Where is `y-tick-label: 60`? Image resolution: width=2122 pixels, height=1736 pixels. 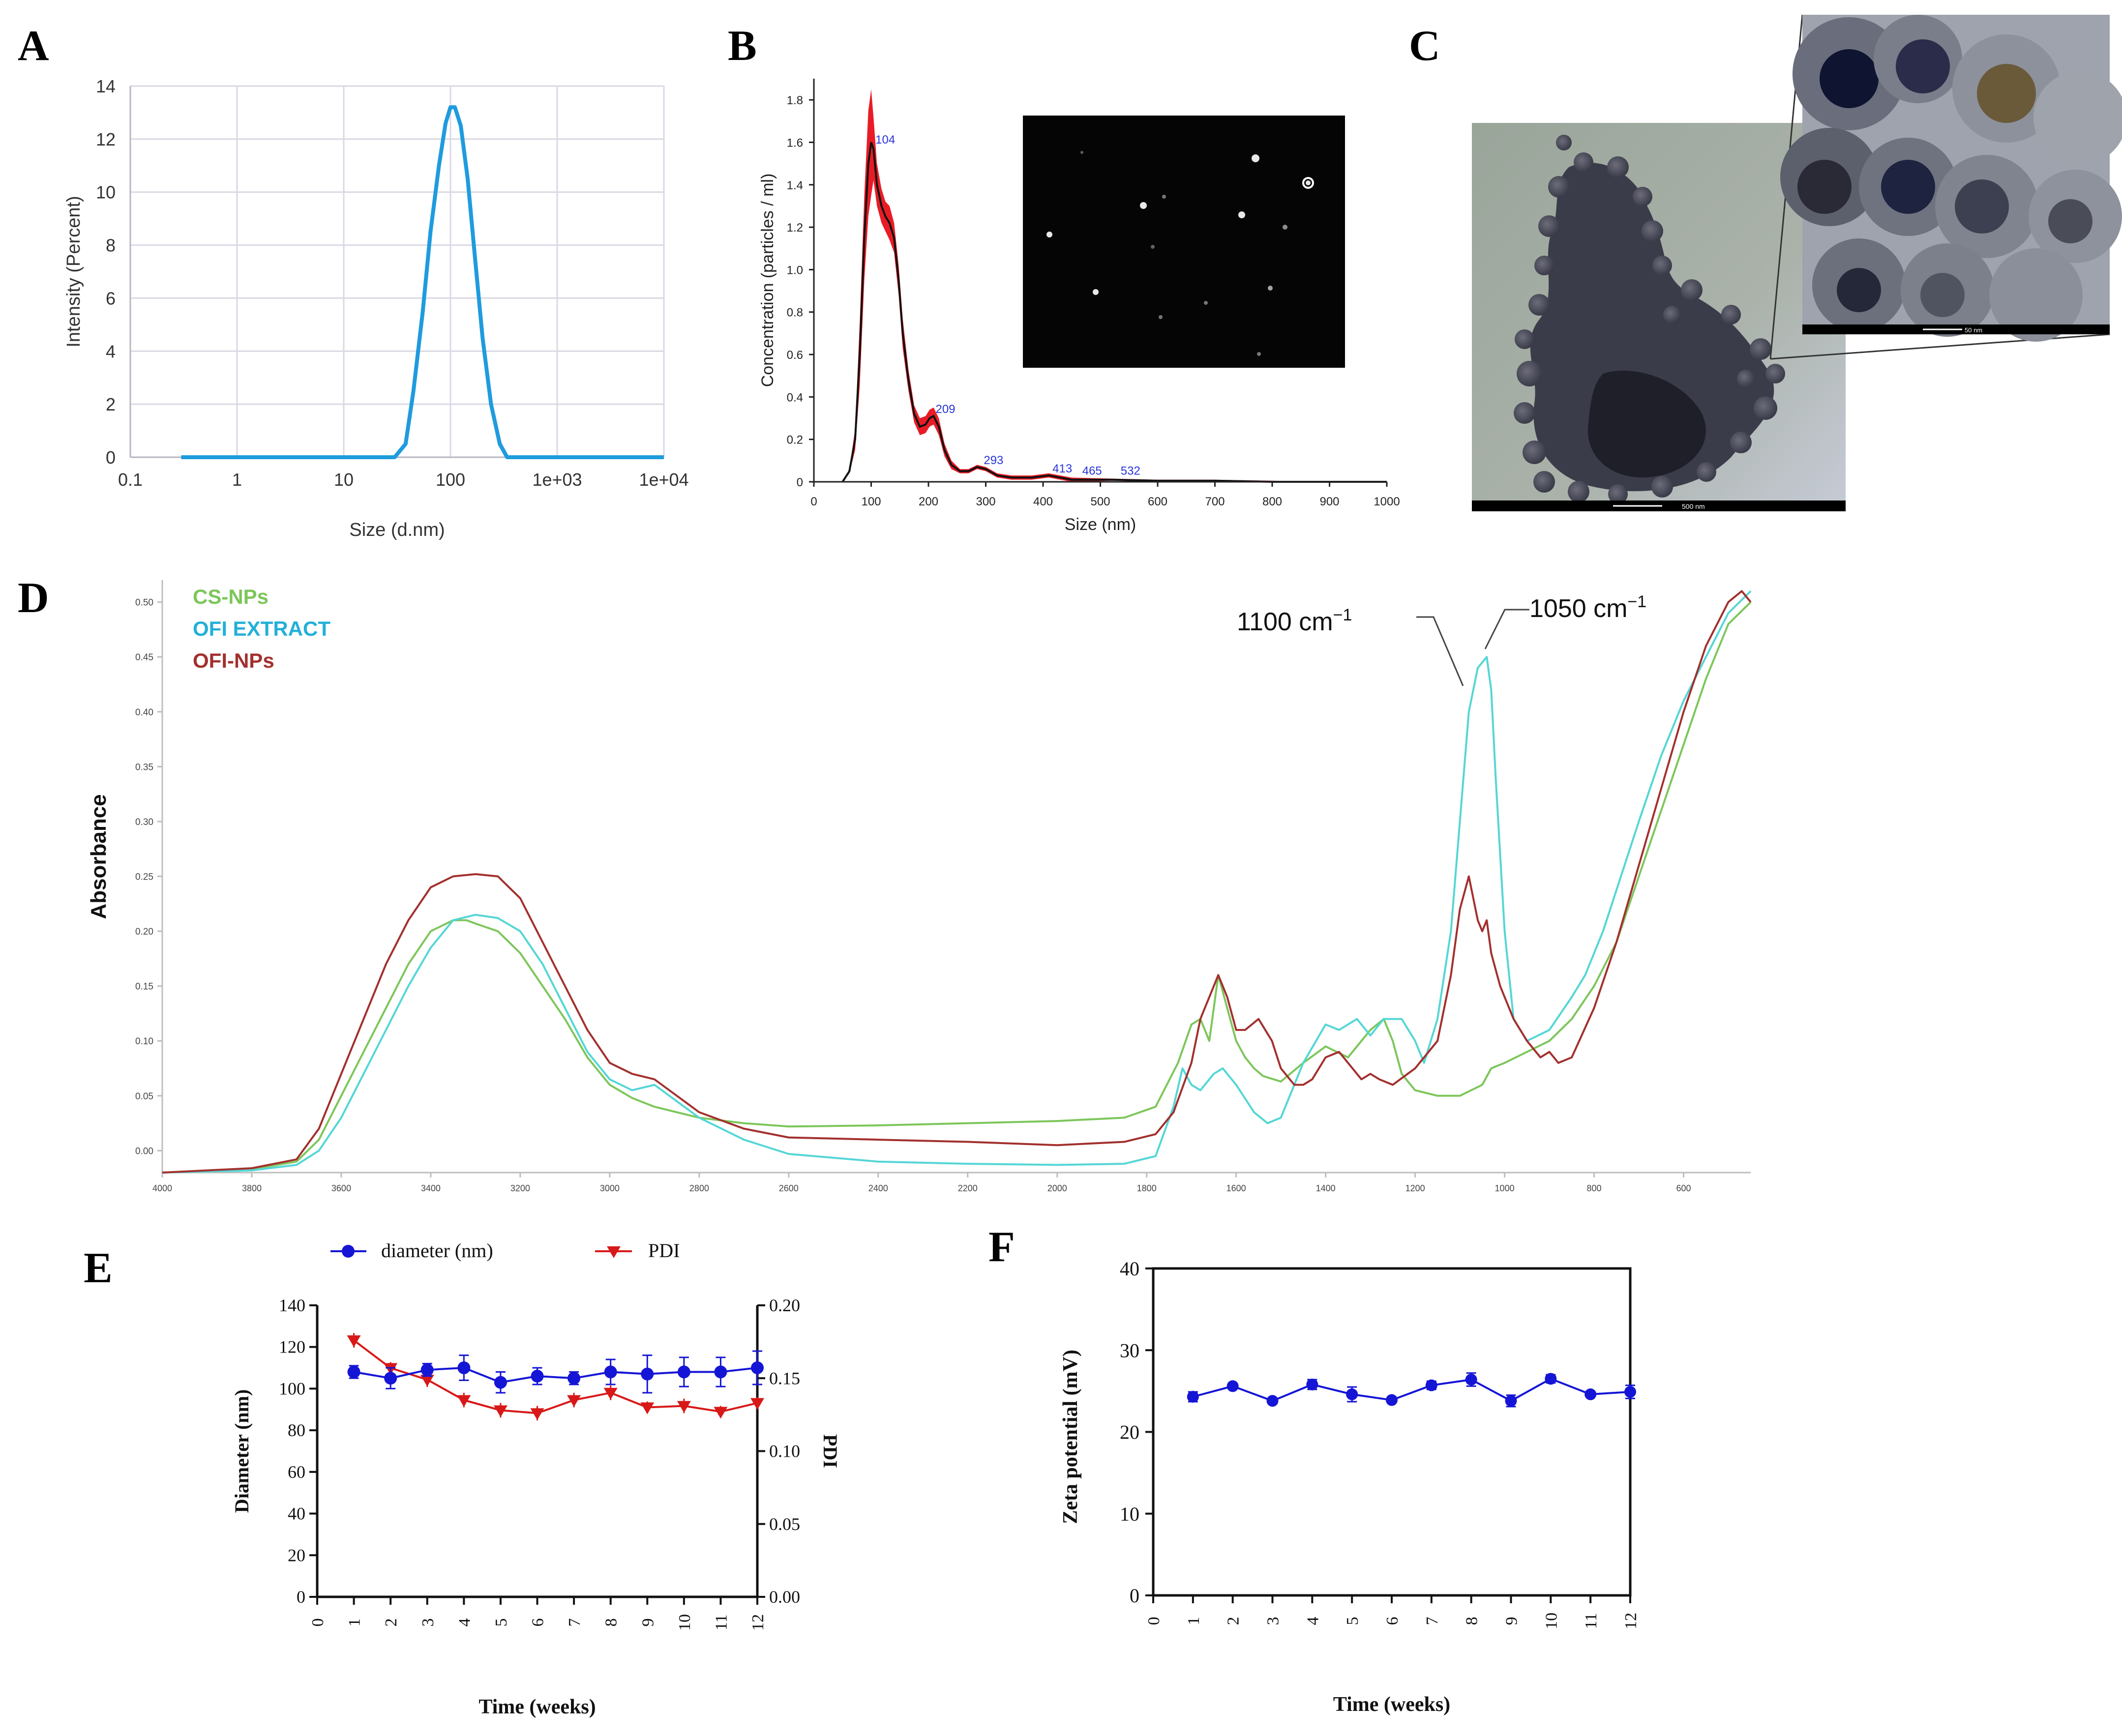
y-tick-label: 60 is located at coordinates (296, 1472).